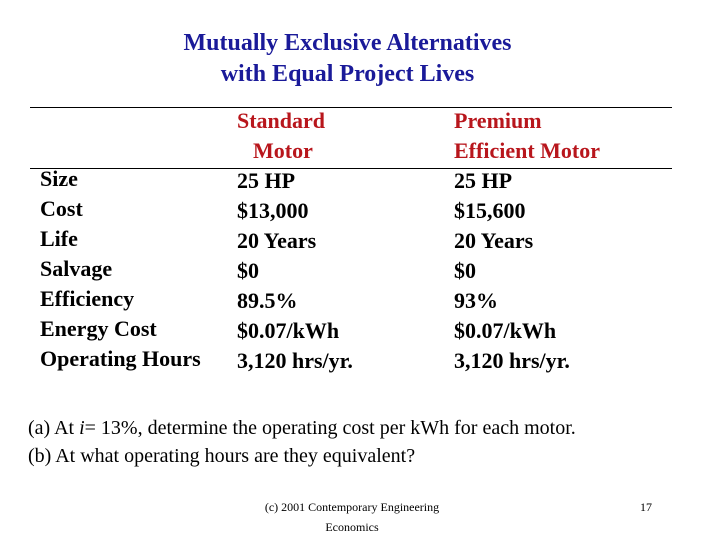 The height and width of the screenshot is (540, 720). Describe the element at coordinates (347, 43) in the screenshot. I see `slide-title-line-1: Mutually Exclusive Alternatives` at that location.